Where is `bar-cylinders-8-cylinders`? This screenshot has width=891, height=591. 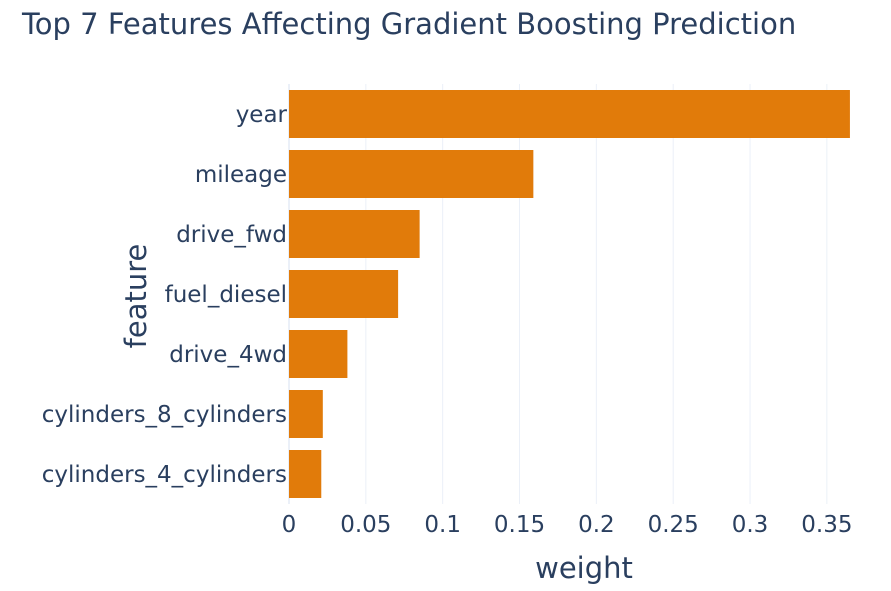 bar-cylinders-8-cylinders is located at coordinates (306, 414).